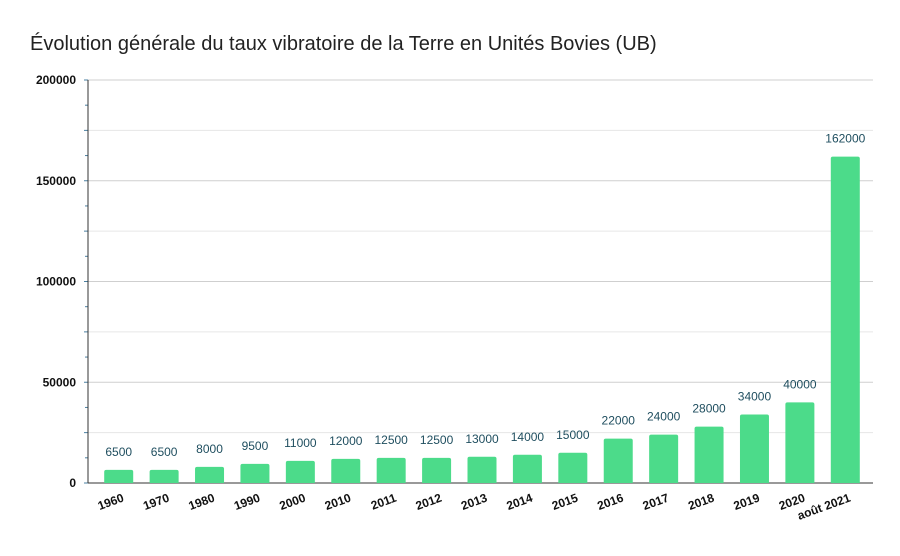 The height and width of the screenshot is (556, 900). Describe the element at coordinates (755, 396) in the screenshot. I see `data-label: 34000` at that location.